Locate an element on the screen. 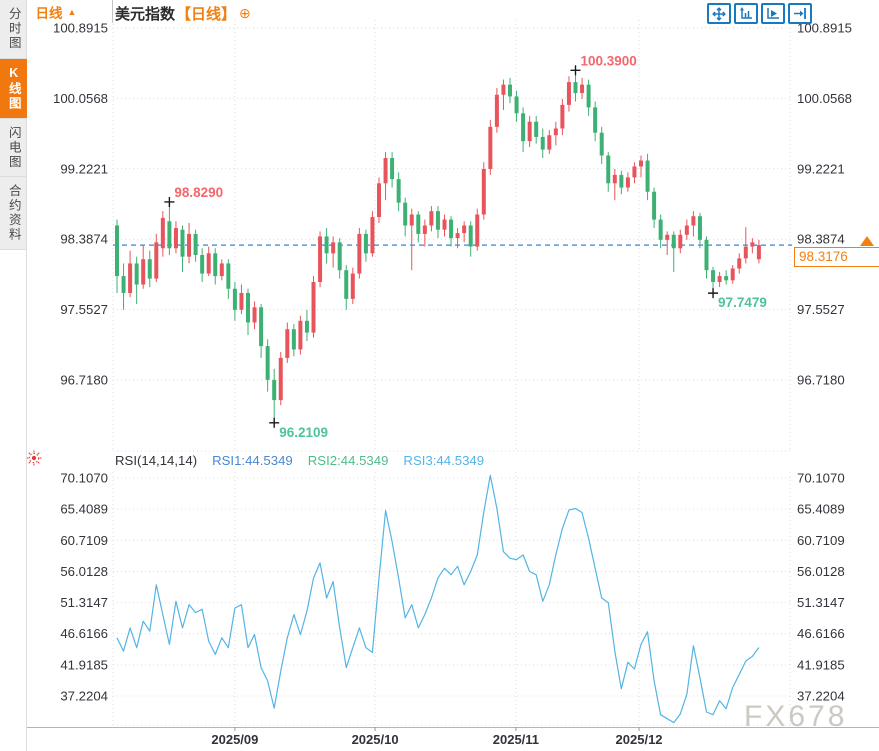  svg-text: 98.8290 is located at coordinates (198, 192).